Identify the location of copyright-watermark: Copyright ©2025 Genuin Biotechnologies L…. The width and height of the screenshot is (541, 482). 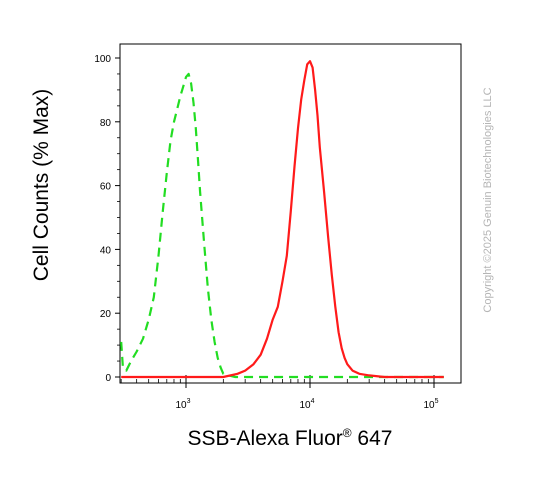
(488, 200).